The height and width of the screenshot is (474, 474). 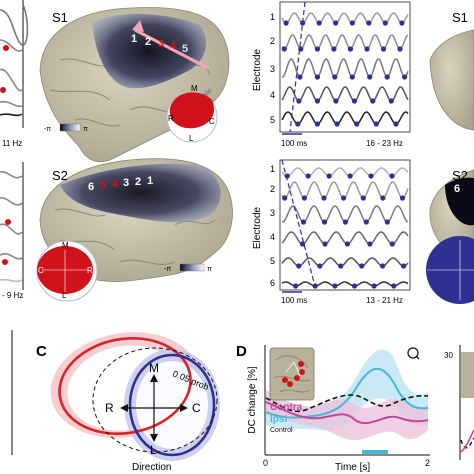 What do you see at coordinates (103, 185) in the screenshot?
I see `s2-electrode-5: 5` at bounding box center [103, 185].